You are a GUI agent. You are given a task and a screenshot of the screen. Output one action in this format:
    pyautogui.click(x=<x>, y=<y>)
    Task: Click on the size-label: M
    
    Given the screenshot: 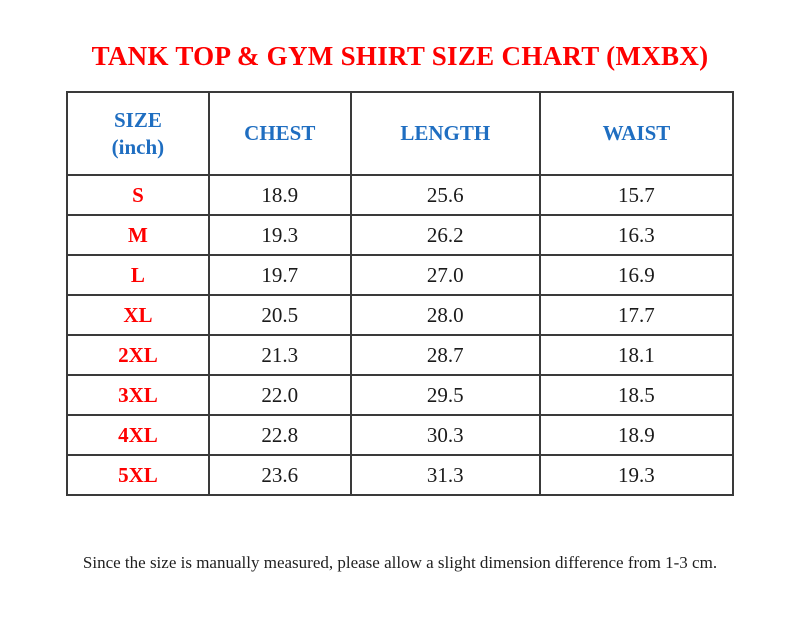 What is the action you would take?
    pyautogui.click(x=138, y=235)
    